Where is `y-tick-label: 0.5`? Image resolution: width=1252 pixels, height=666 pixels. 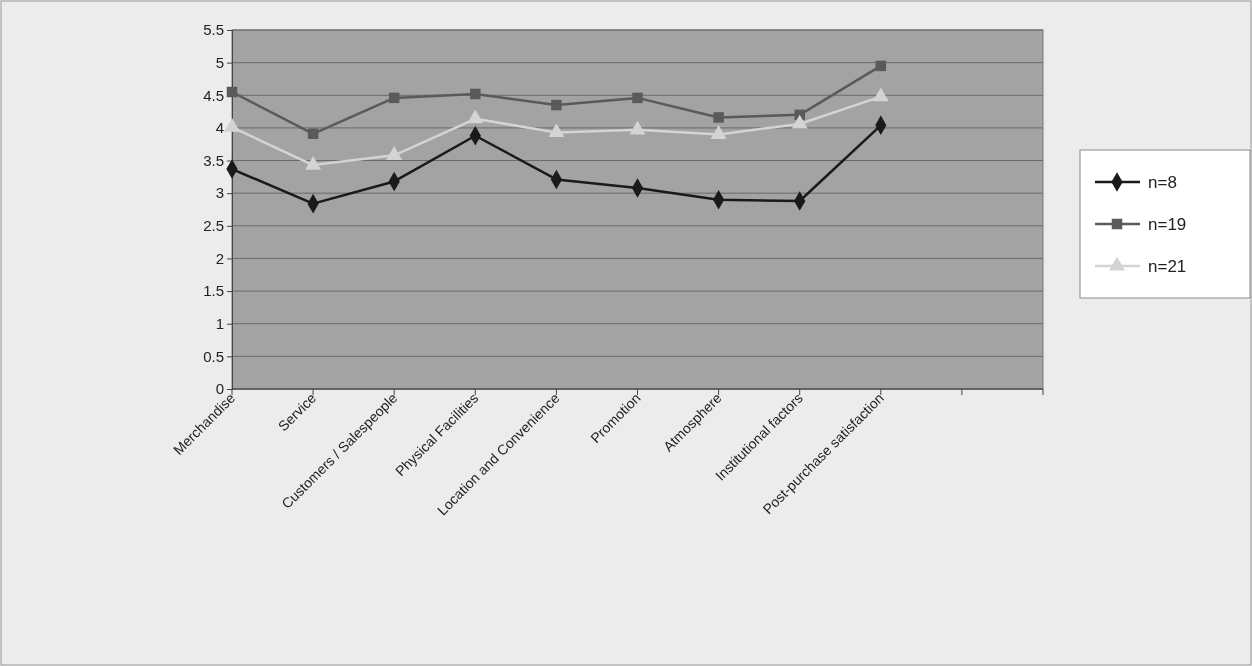 y-tick-label: 0.5 is located at coordinates (213, 356).